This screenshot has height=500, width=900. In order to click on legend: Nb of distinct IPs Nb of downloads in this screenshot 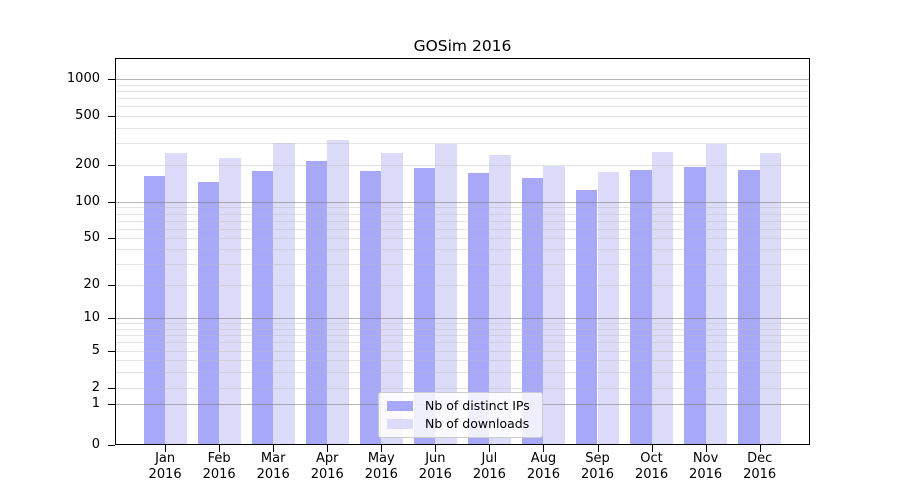, I will do `click(460, 415)`.